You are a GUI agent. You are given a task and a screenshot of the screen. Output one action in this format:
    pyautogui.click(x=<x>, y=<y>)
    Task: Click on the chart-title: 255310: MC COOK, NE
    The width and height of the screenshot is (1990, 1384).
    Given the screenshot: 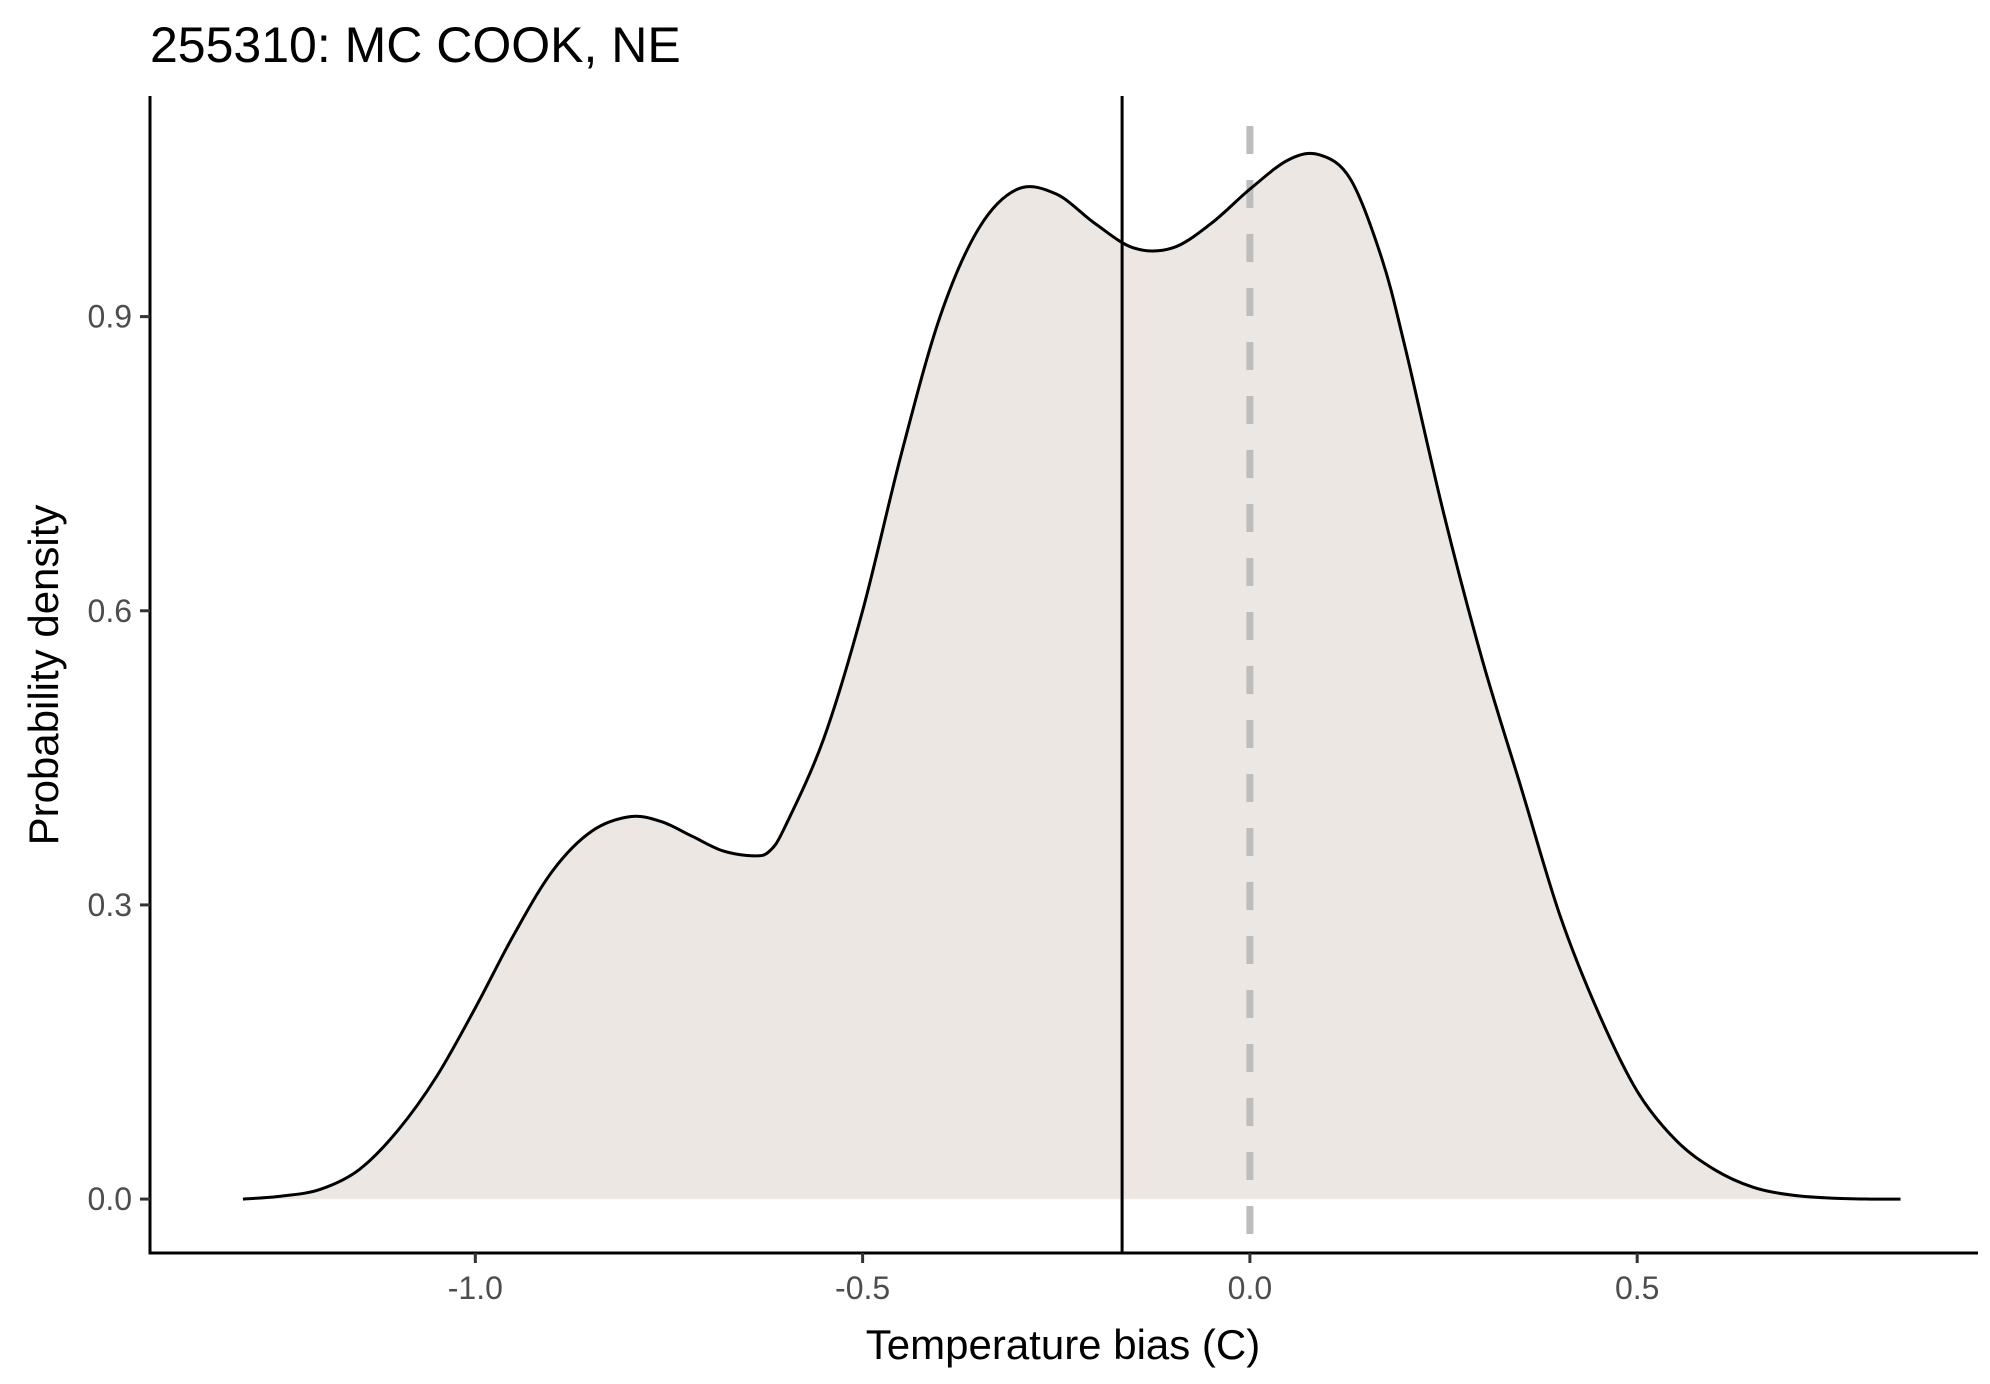 What is the action you would take?
    pyautogui.click(x=415, y=45)
    